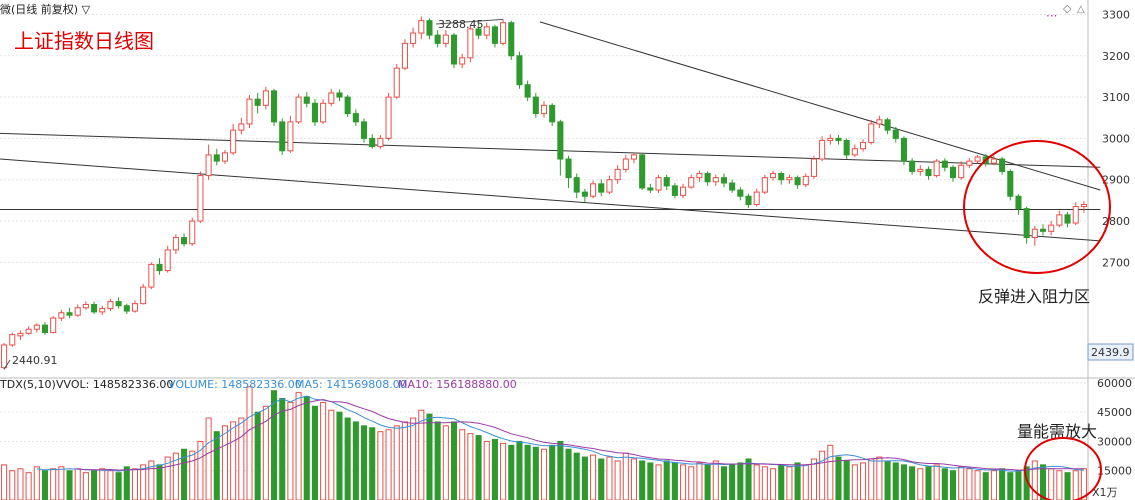 This screenshot has width=1135, height=500. What do you see at coordinates (351, 384) in the screenshot?
I see `ma5-value: MA5: 141569808.00` at bounding box center [351, 384].